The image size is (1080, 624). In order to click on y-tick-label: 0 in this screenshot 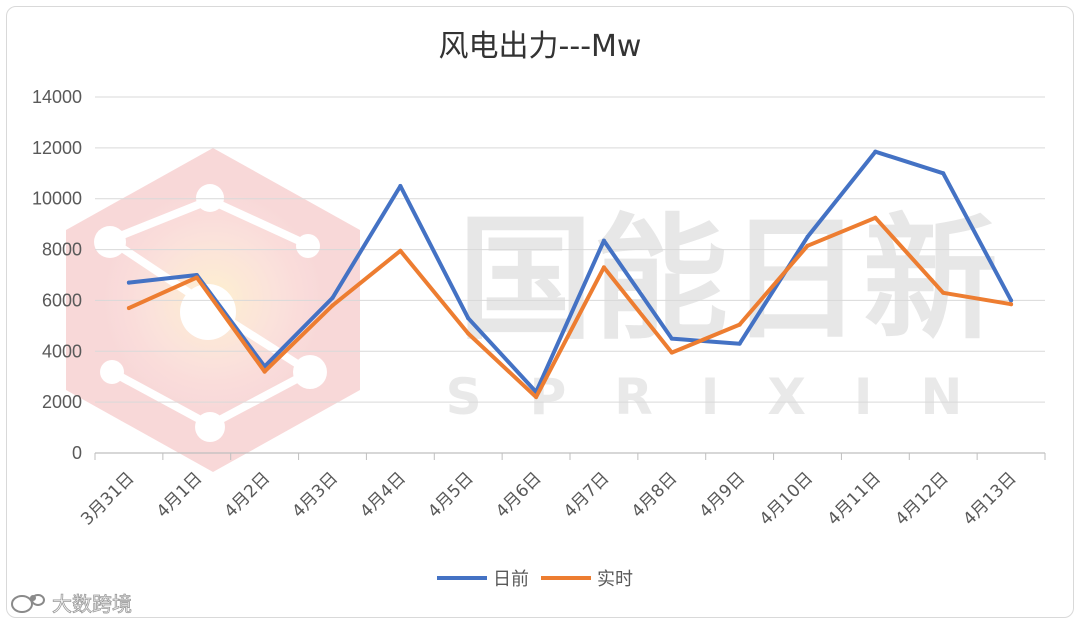, I will do `click(77, 453)`.